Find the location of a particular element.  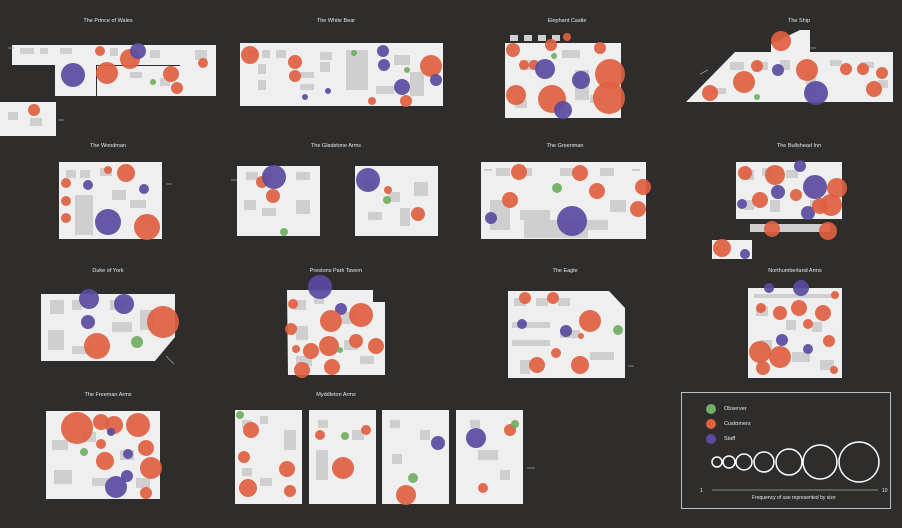

legend-item-customers: Customers is located at coordinates (728, 424).